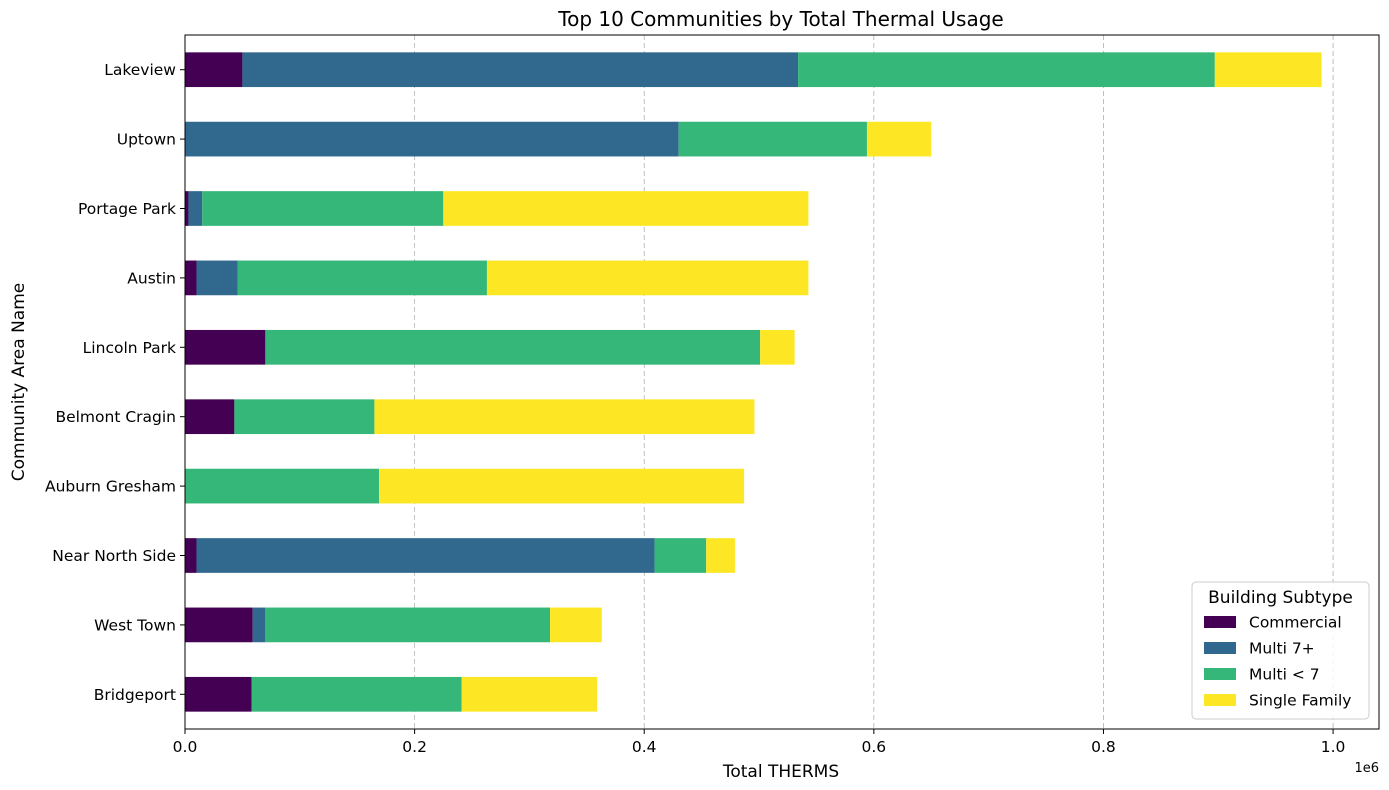 The width and height of the screenshot is (1389, 790). What do you see at coordinates (772, 139) in the screenshot?
I see `bar-multi-7-uptown` at bounding box center [772, 139].